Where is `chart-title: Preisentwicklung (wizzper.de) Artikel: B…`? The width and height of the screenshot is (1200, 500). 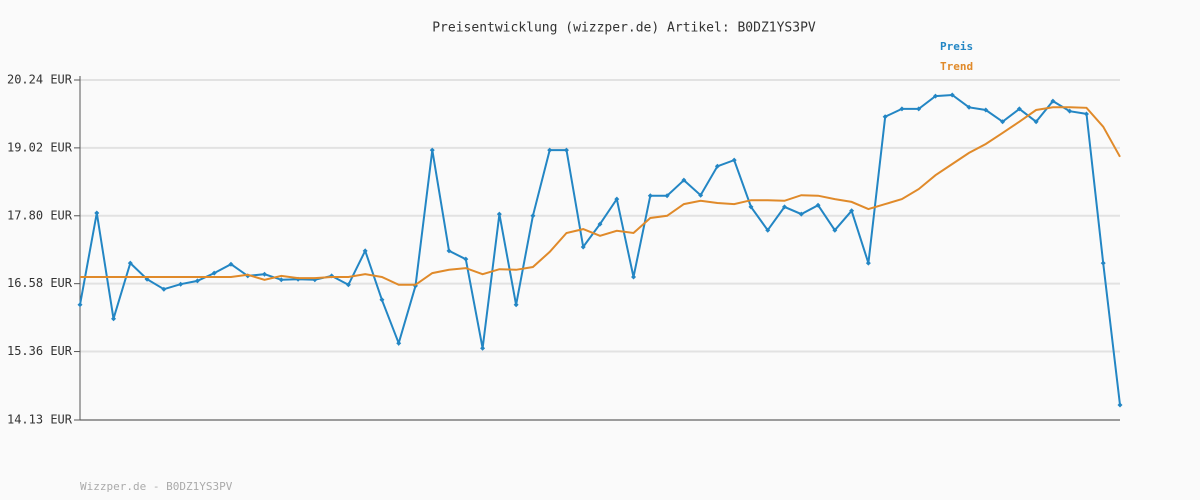 chart-title: Preisentwicklung (wizzper.de) Artikel: B… is located at coordinates (624, 28).